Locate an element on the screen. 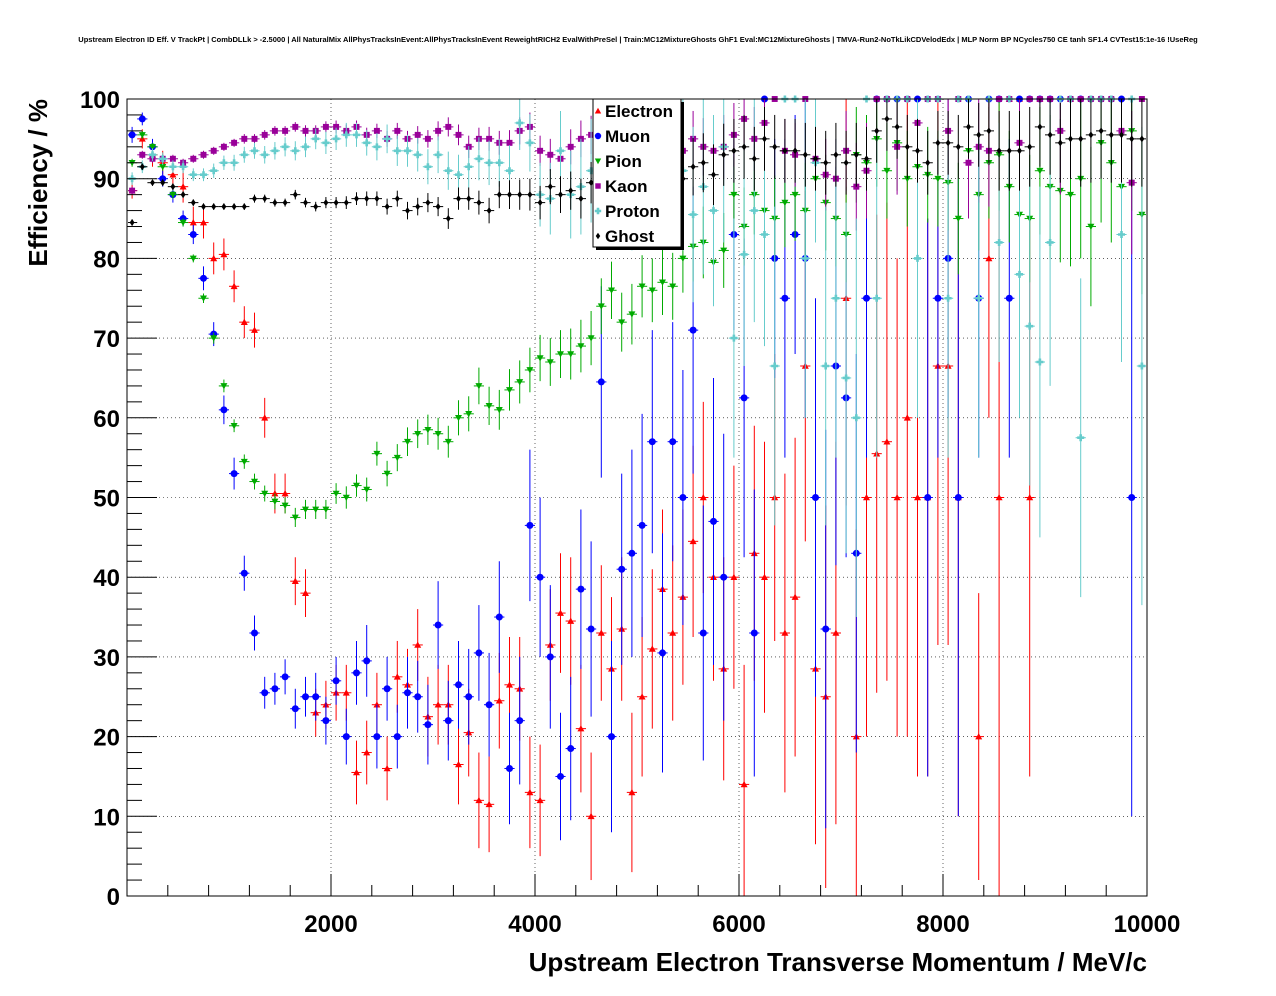 The height and width of the screenshot is (996, 1276). legend-label-electron: Electron is located at coordinates (639, 111).